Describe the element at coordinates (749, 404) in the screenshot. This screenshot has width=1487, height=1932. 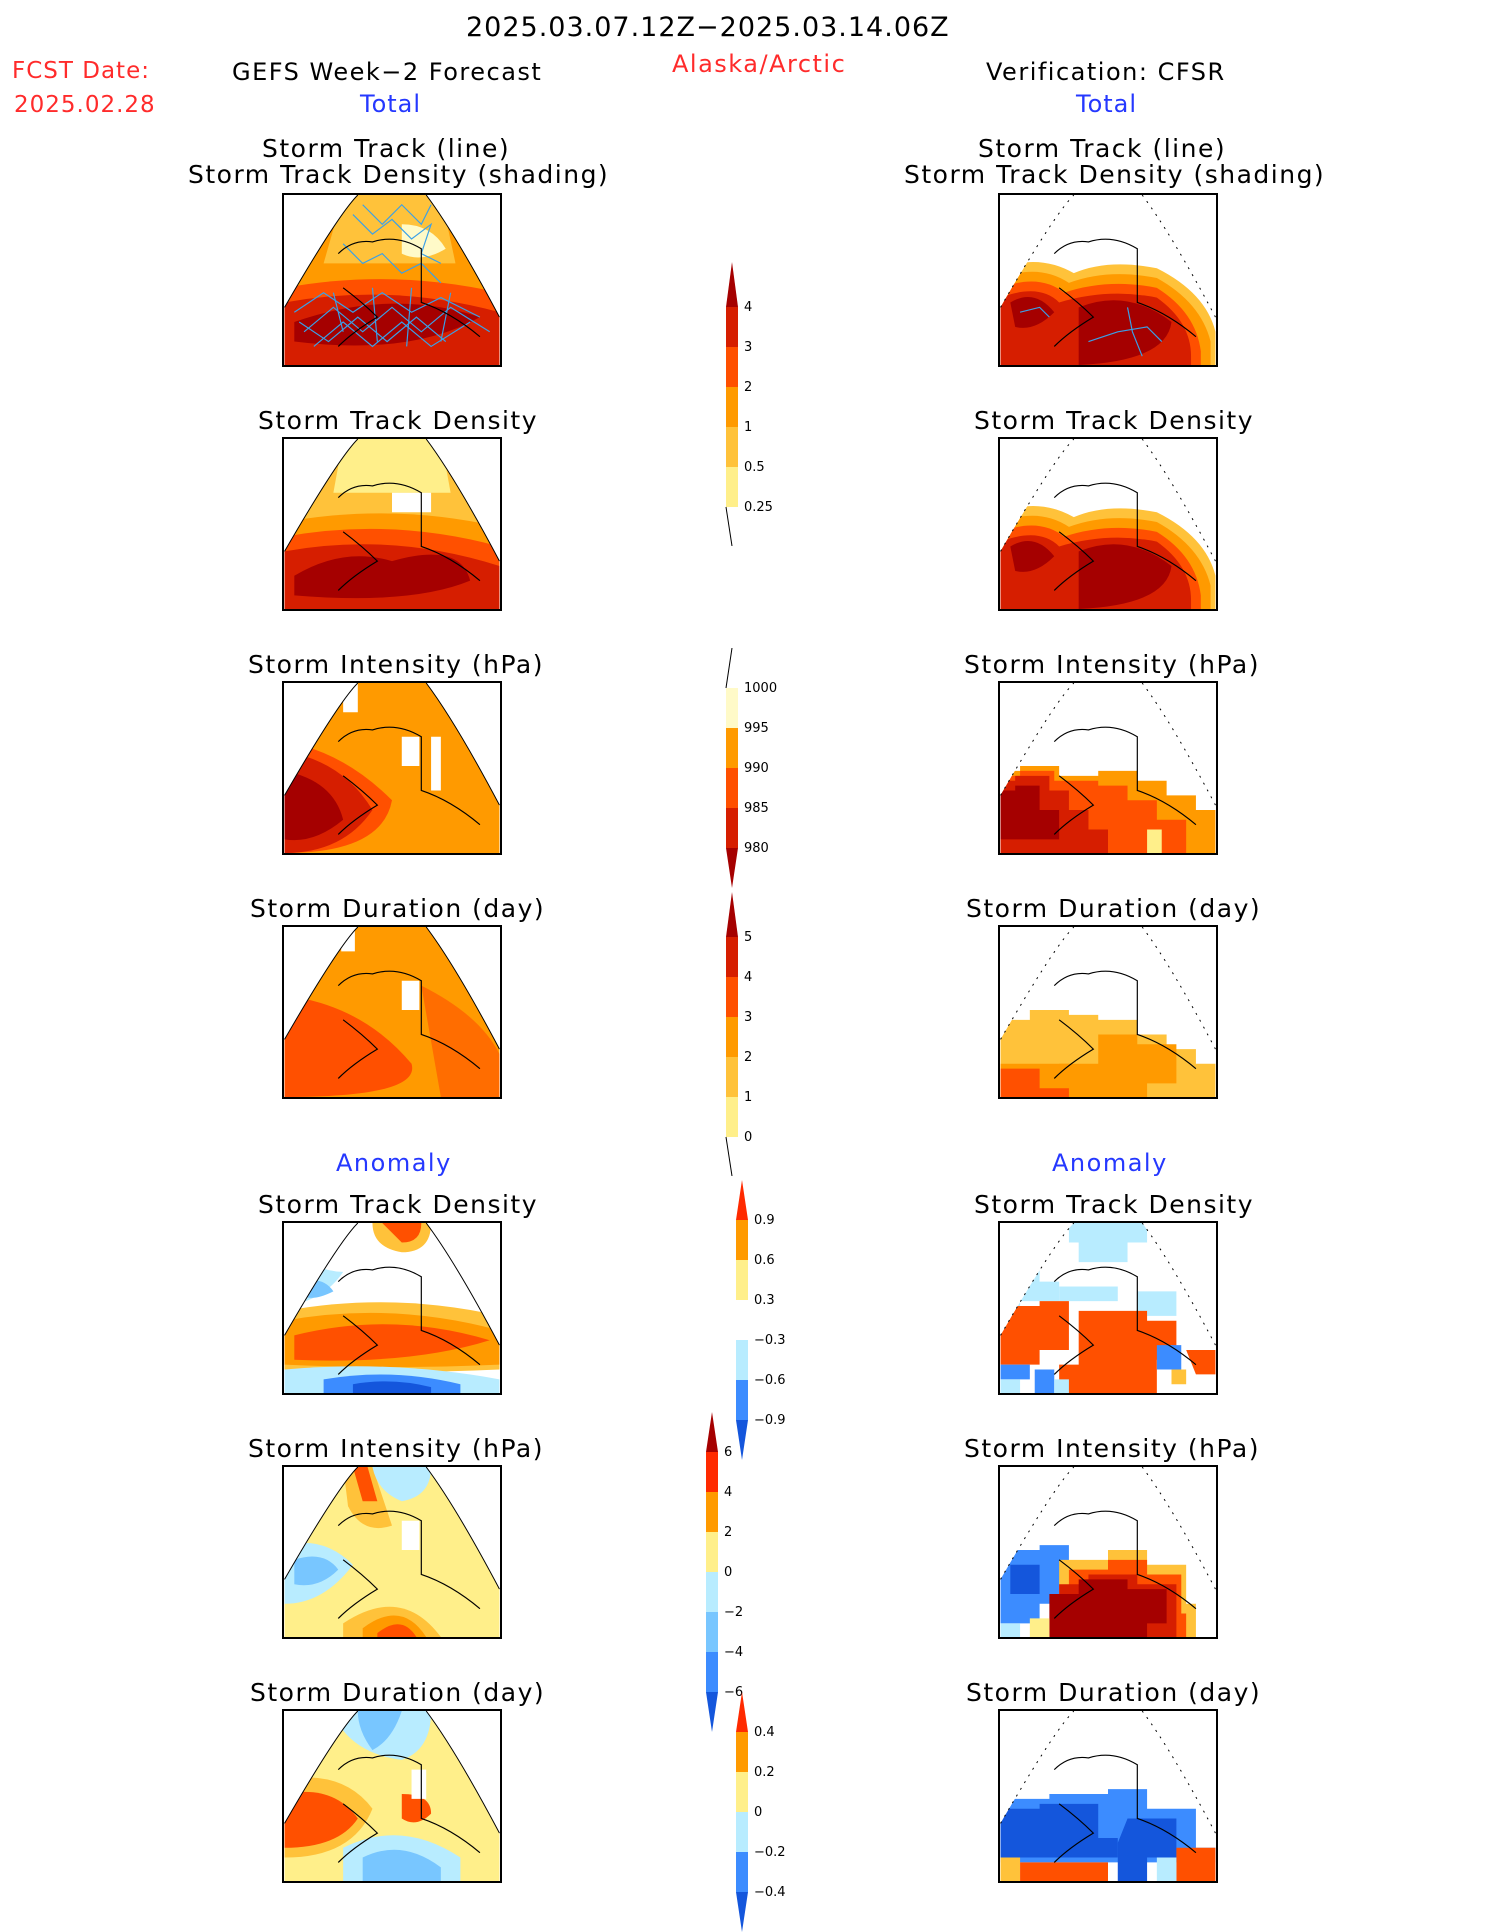
I see `colorbar-density: 4 3 2 1 0.5 0.25` at that location.